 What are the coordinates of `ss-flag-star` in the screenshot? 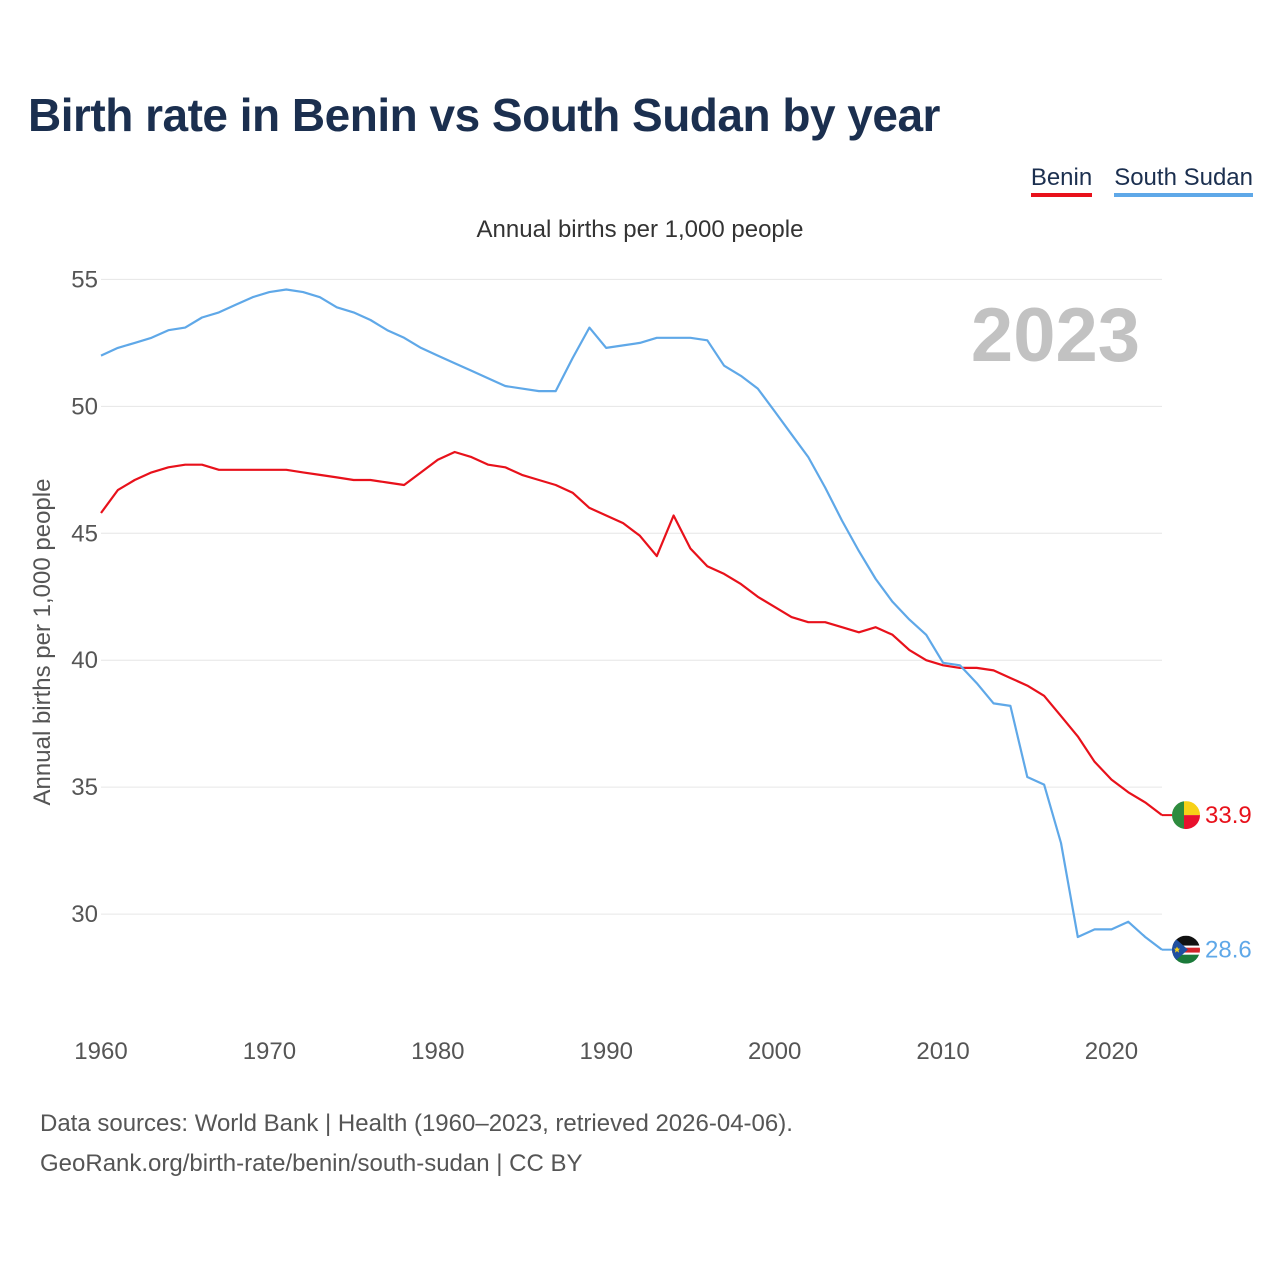 It's located at (1177, 949).